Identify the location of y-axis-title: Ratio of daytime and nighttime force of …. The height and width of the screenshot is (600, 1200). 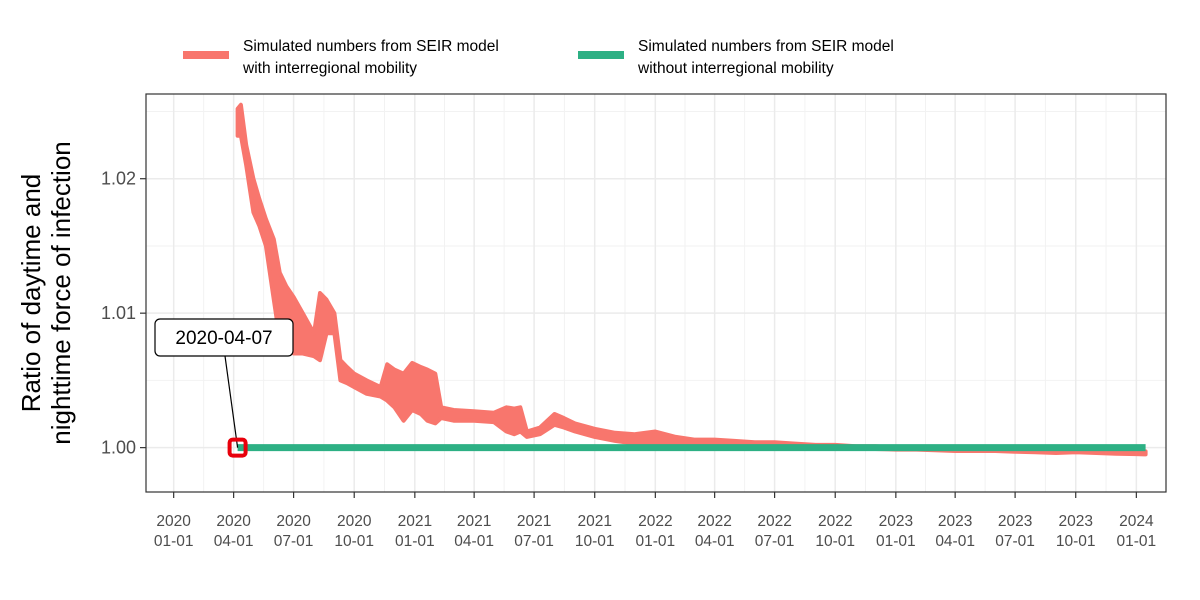
(46, 293).